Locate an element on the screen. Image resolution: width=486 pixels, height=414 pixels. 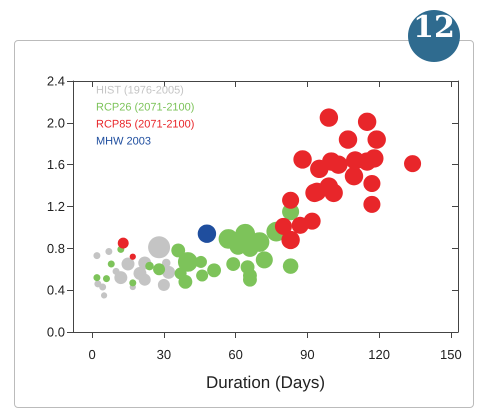
y-tick-label: 1.6 is located at coordinates (55, 164).